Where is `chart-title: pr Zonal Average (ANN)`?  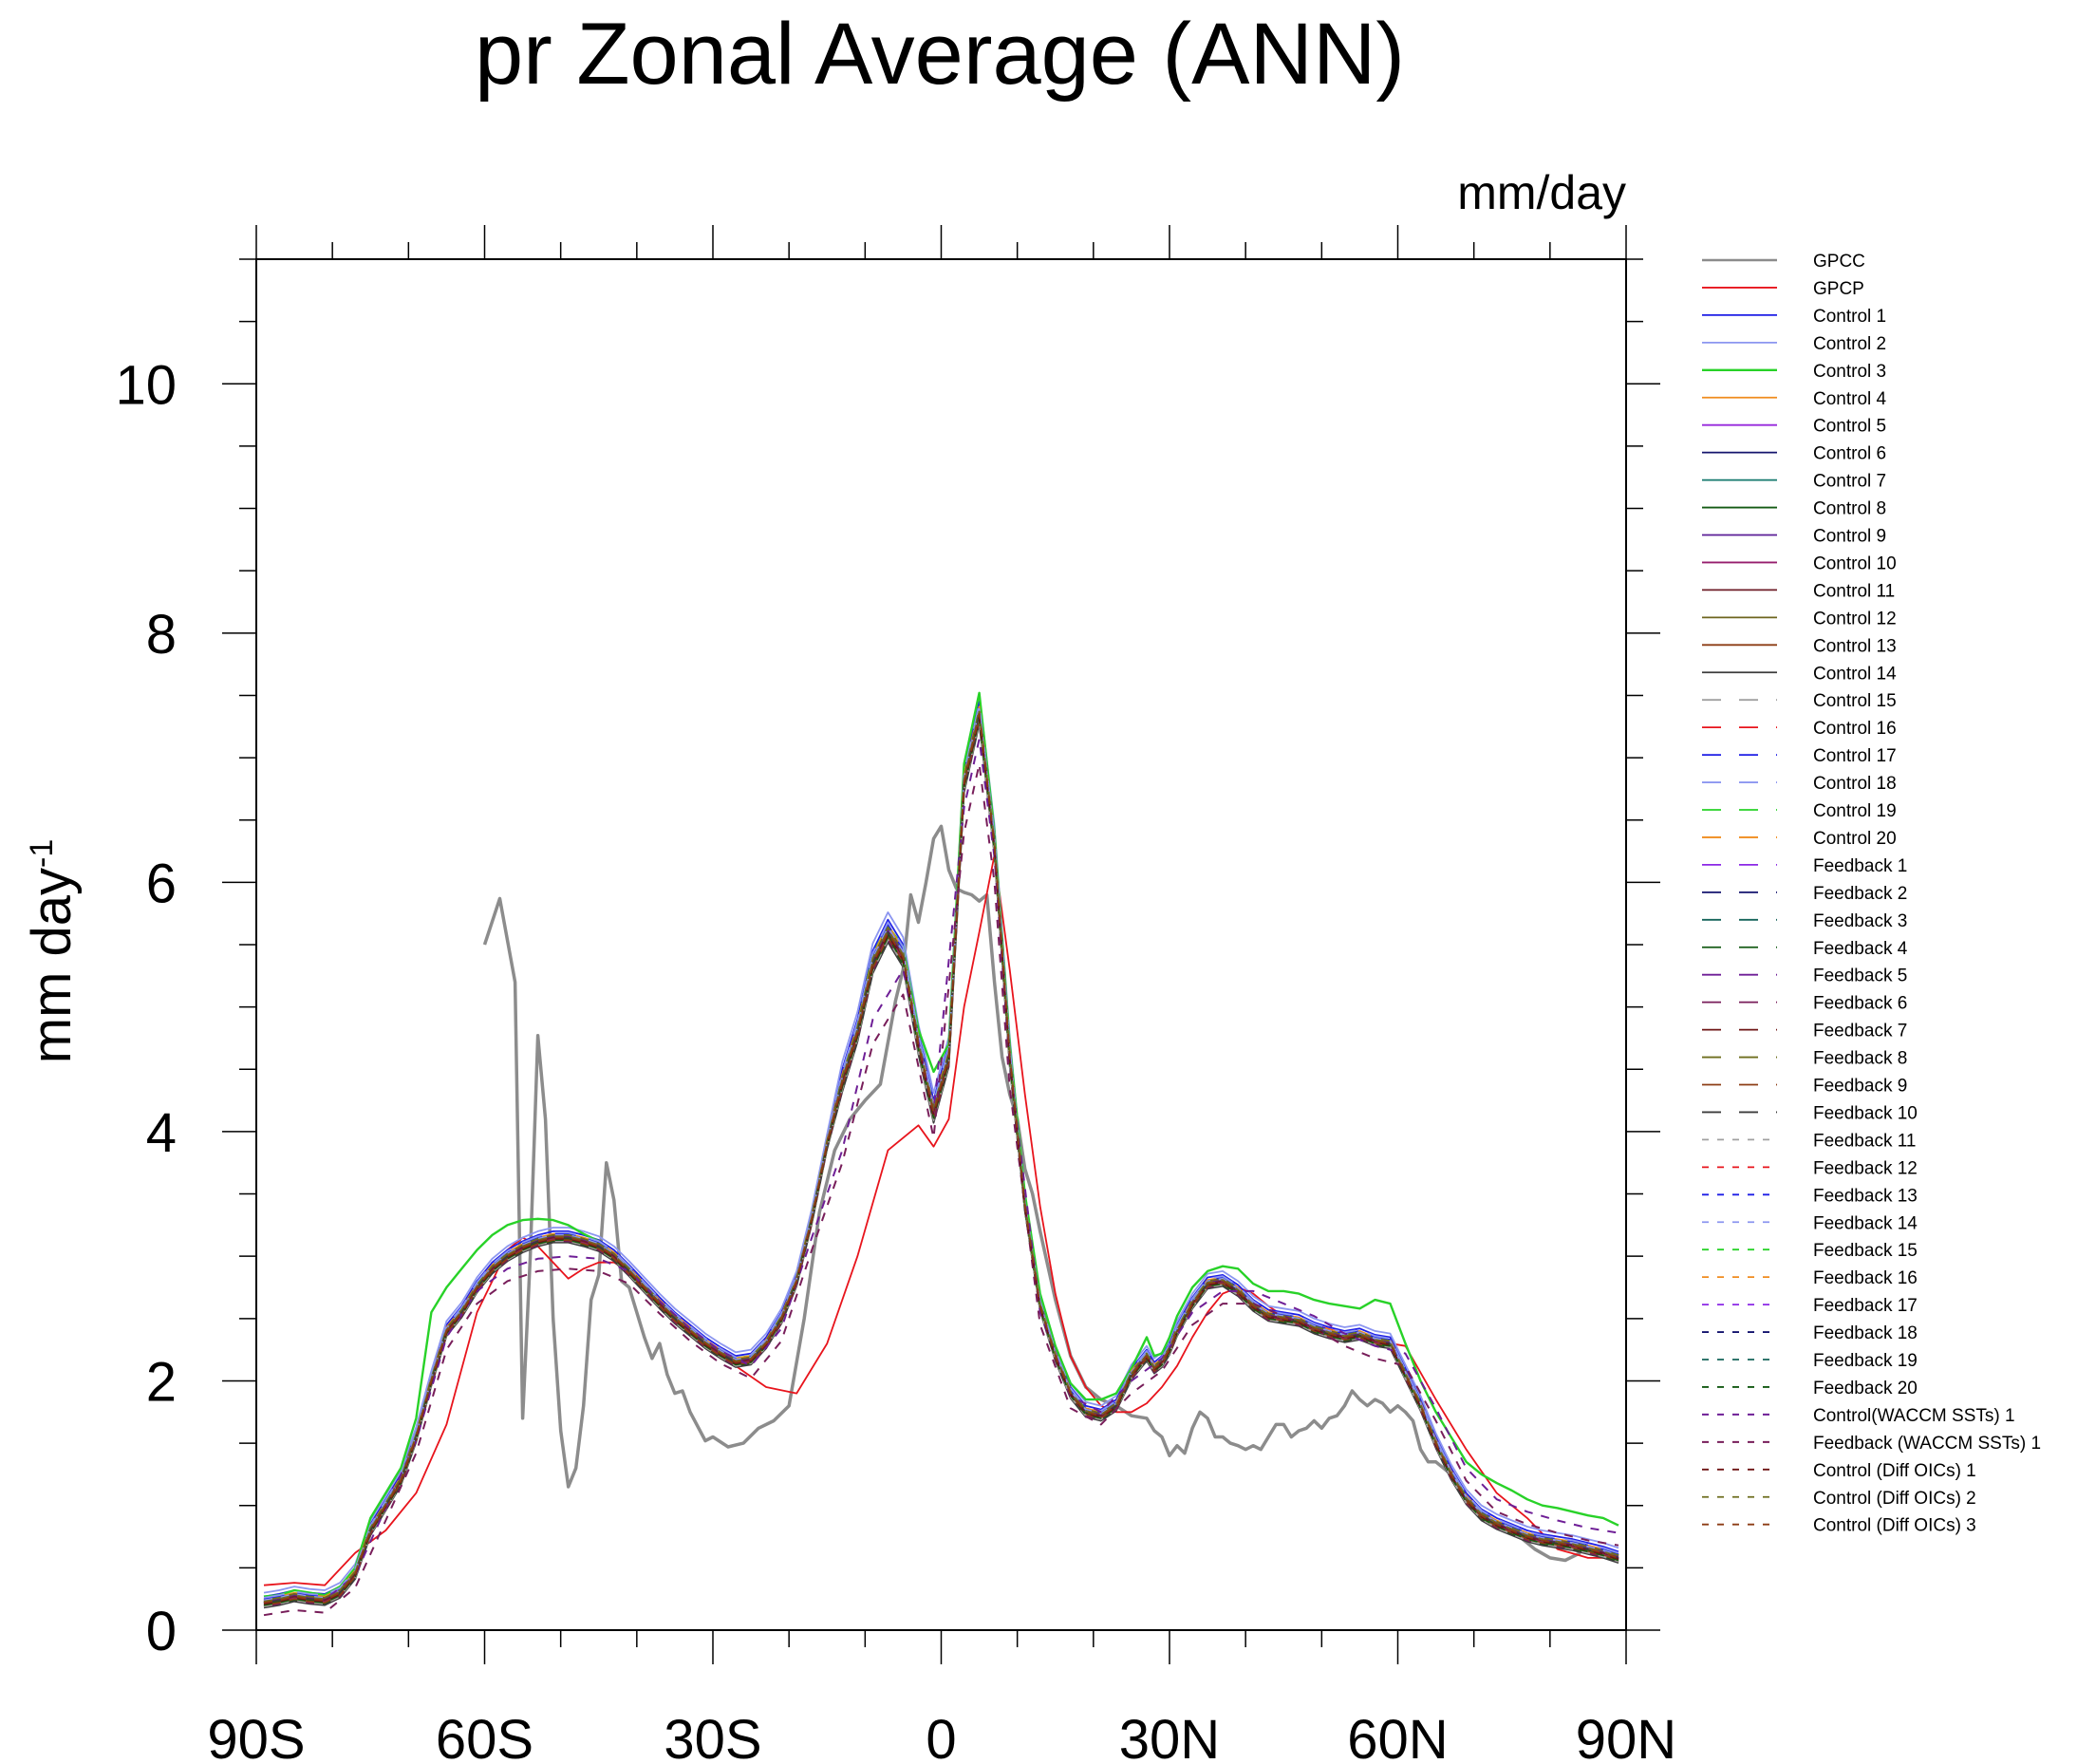
chart-title: pr Zonal Average (ANN) is located at coordinates (940, 55).